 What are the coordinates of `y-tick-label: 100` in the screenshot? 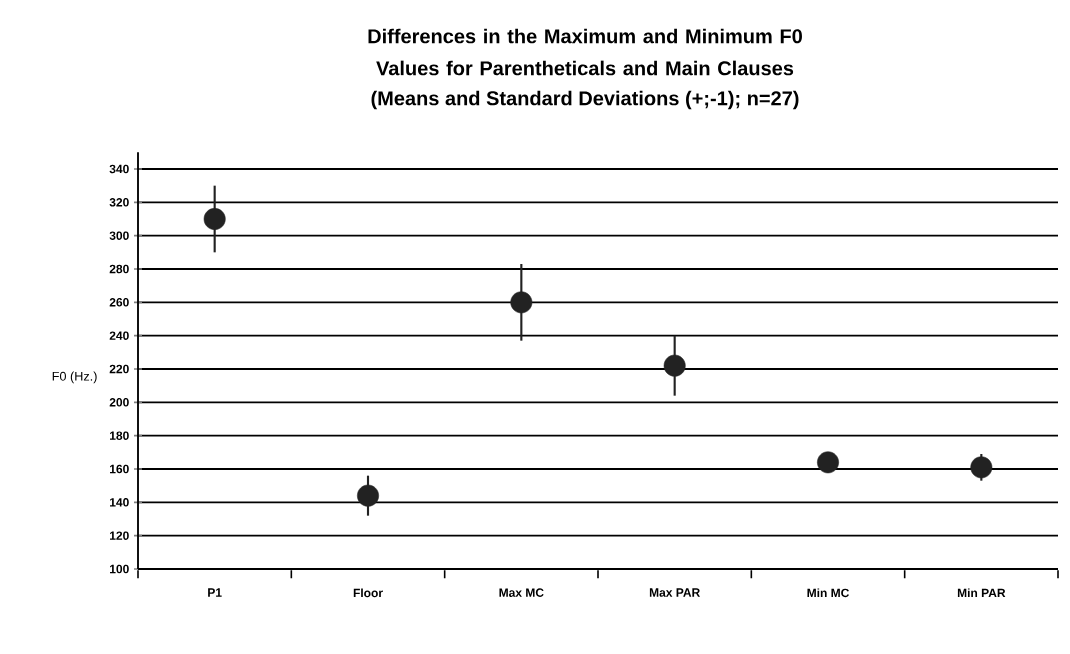 It's located at (119, 569).